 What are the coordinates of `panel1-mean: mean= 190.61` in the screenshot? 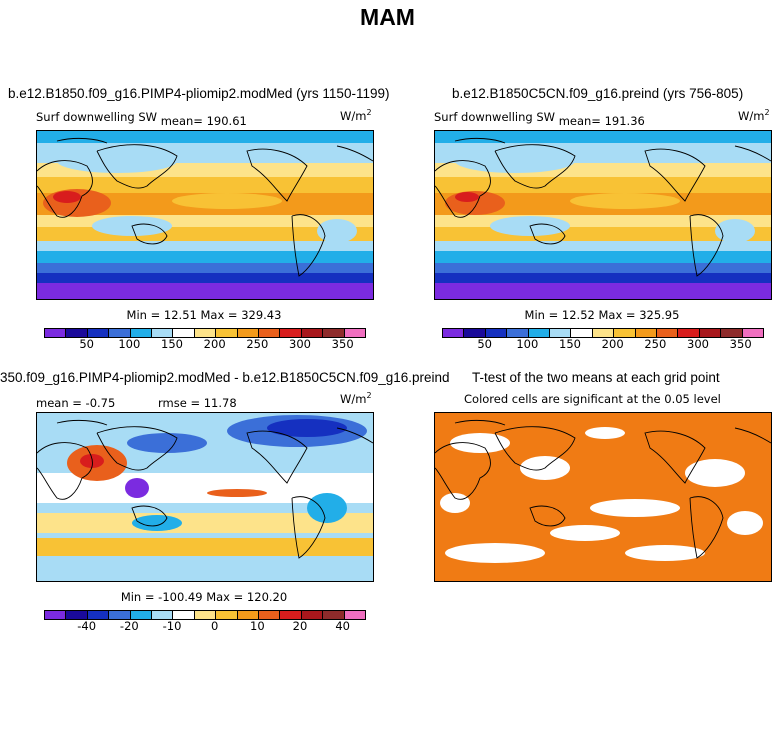 It's located at (203, 121).